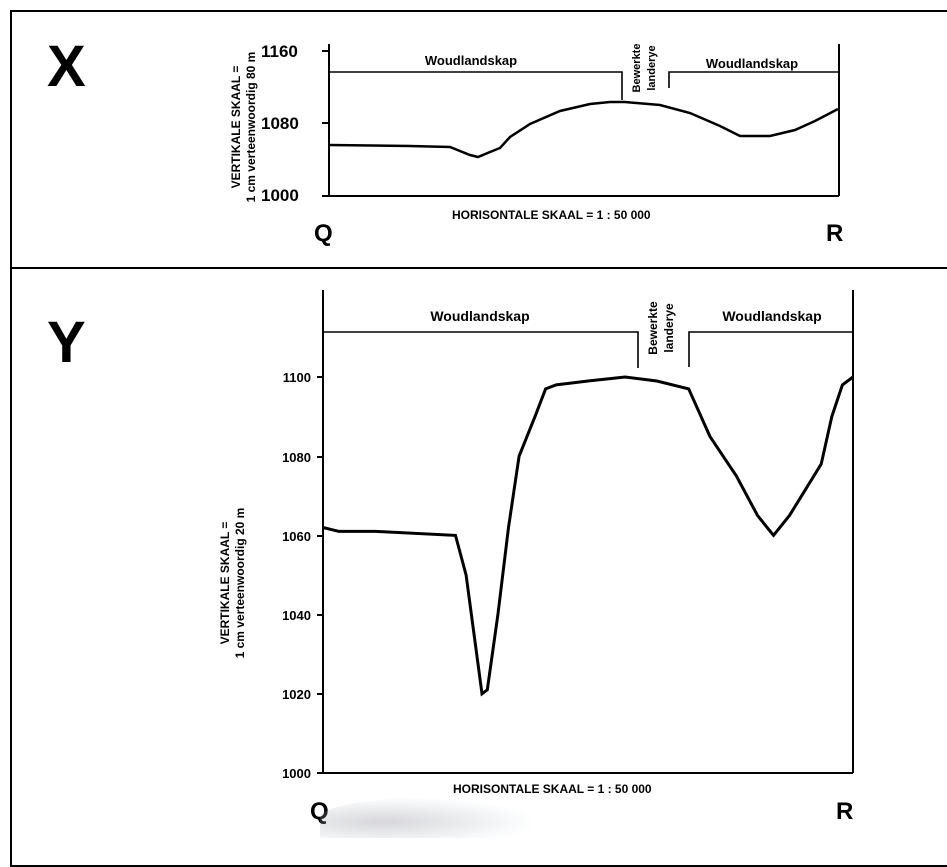  I want to click on panel-x-woodland-label-right: Woudlandskap, so click(752, 63).